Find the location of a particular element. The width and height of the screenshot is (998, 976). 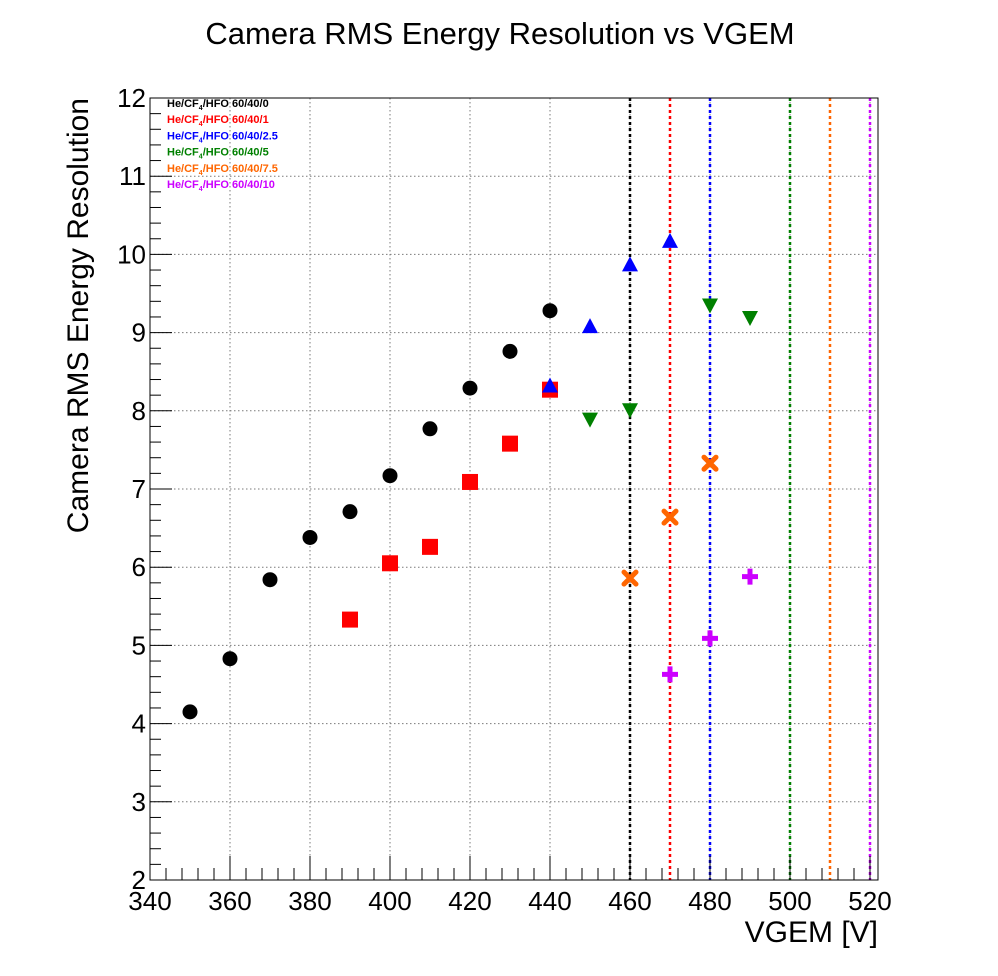

y-tick-label: 4 is located at coordinates (139, 724).